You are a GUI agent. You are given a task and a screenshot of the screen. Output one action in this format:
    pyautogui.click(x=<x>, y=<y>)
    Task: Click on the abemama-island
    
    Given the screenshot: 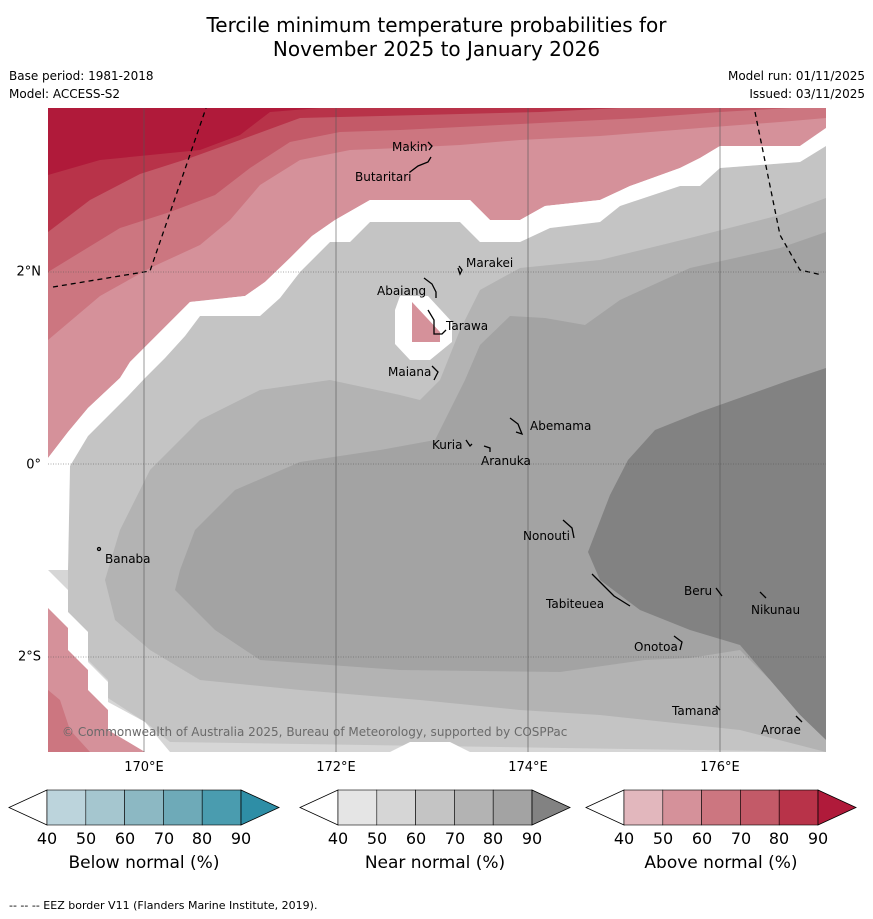 What is the action you would take?
    pyautogui.click(x=516, y=426)
    